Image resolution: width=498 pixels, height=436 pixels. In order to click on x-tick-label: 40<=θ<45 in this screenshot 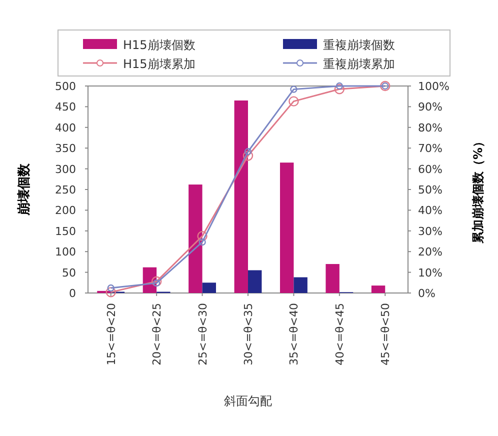, I will do `click(339, 334)`.